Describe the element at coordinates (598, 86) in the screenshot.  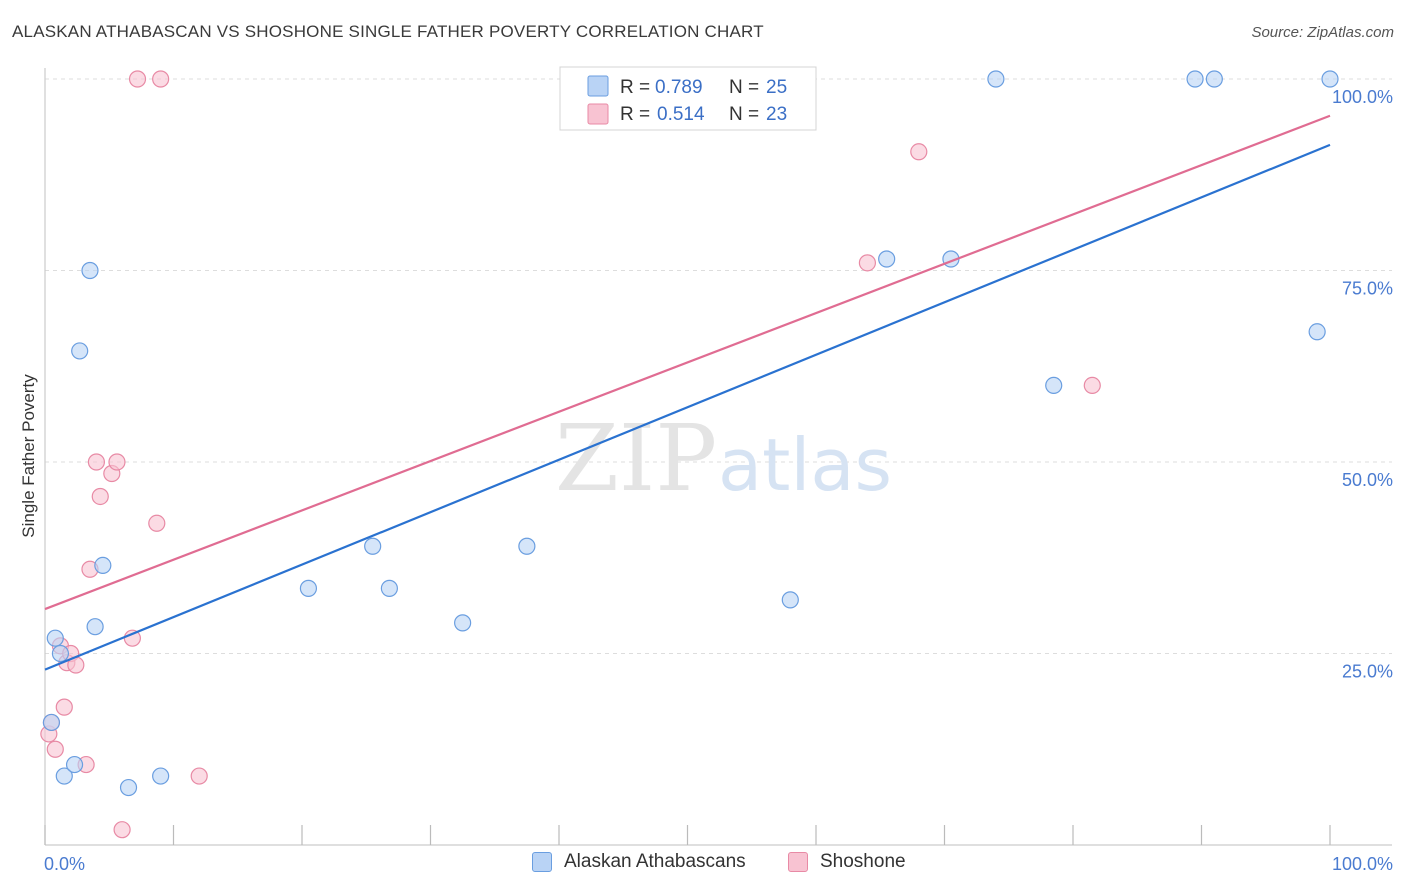
I see `legend-swatch-blue` at that location.